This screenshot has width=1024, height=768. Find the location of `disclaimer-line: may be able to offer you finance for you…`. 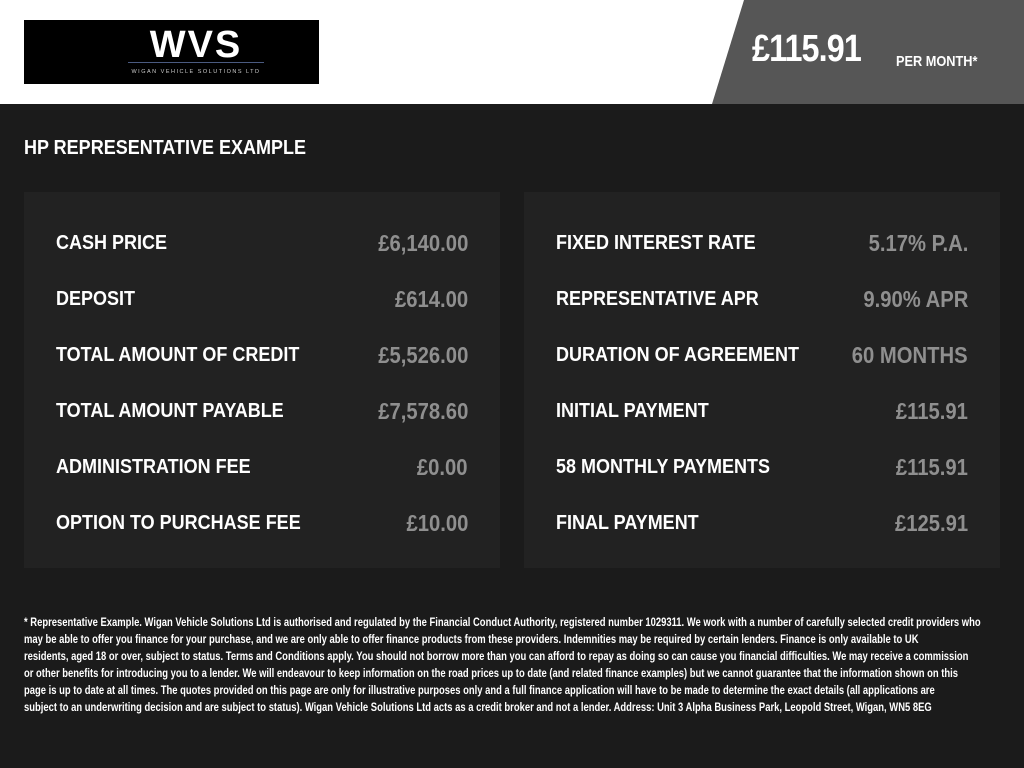

disclaimer-line: may be able to offer you finance for you… is located at coordinates (471, 640).